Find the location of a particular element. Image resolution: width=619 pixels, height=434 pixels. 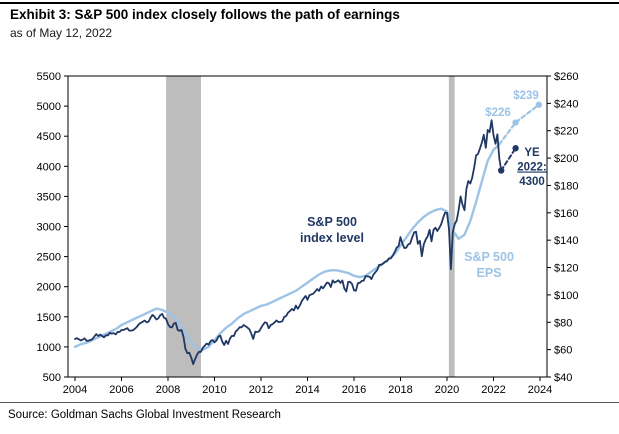

x-axis-label: 2014 is located at coordinates (307, 390).